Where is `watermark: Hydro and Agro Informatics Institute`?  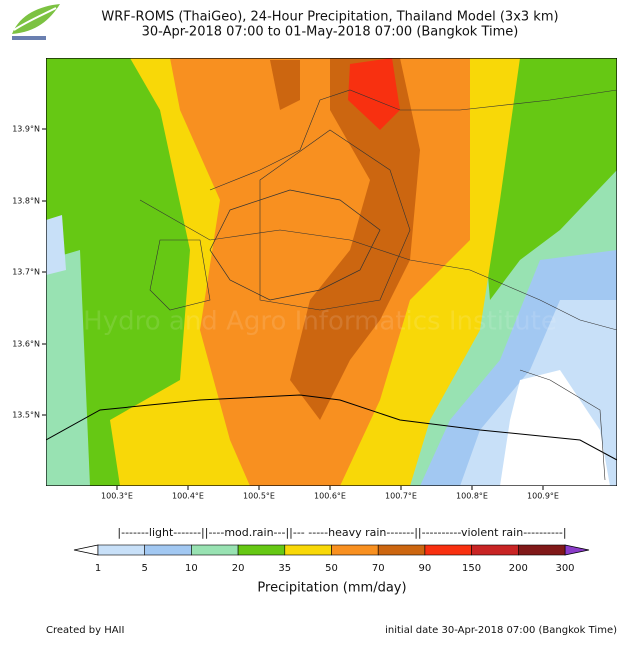 watermark: Hydro and Agro Informatics Institute is located at coordinates (320, 322).